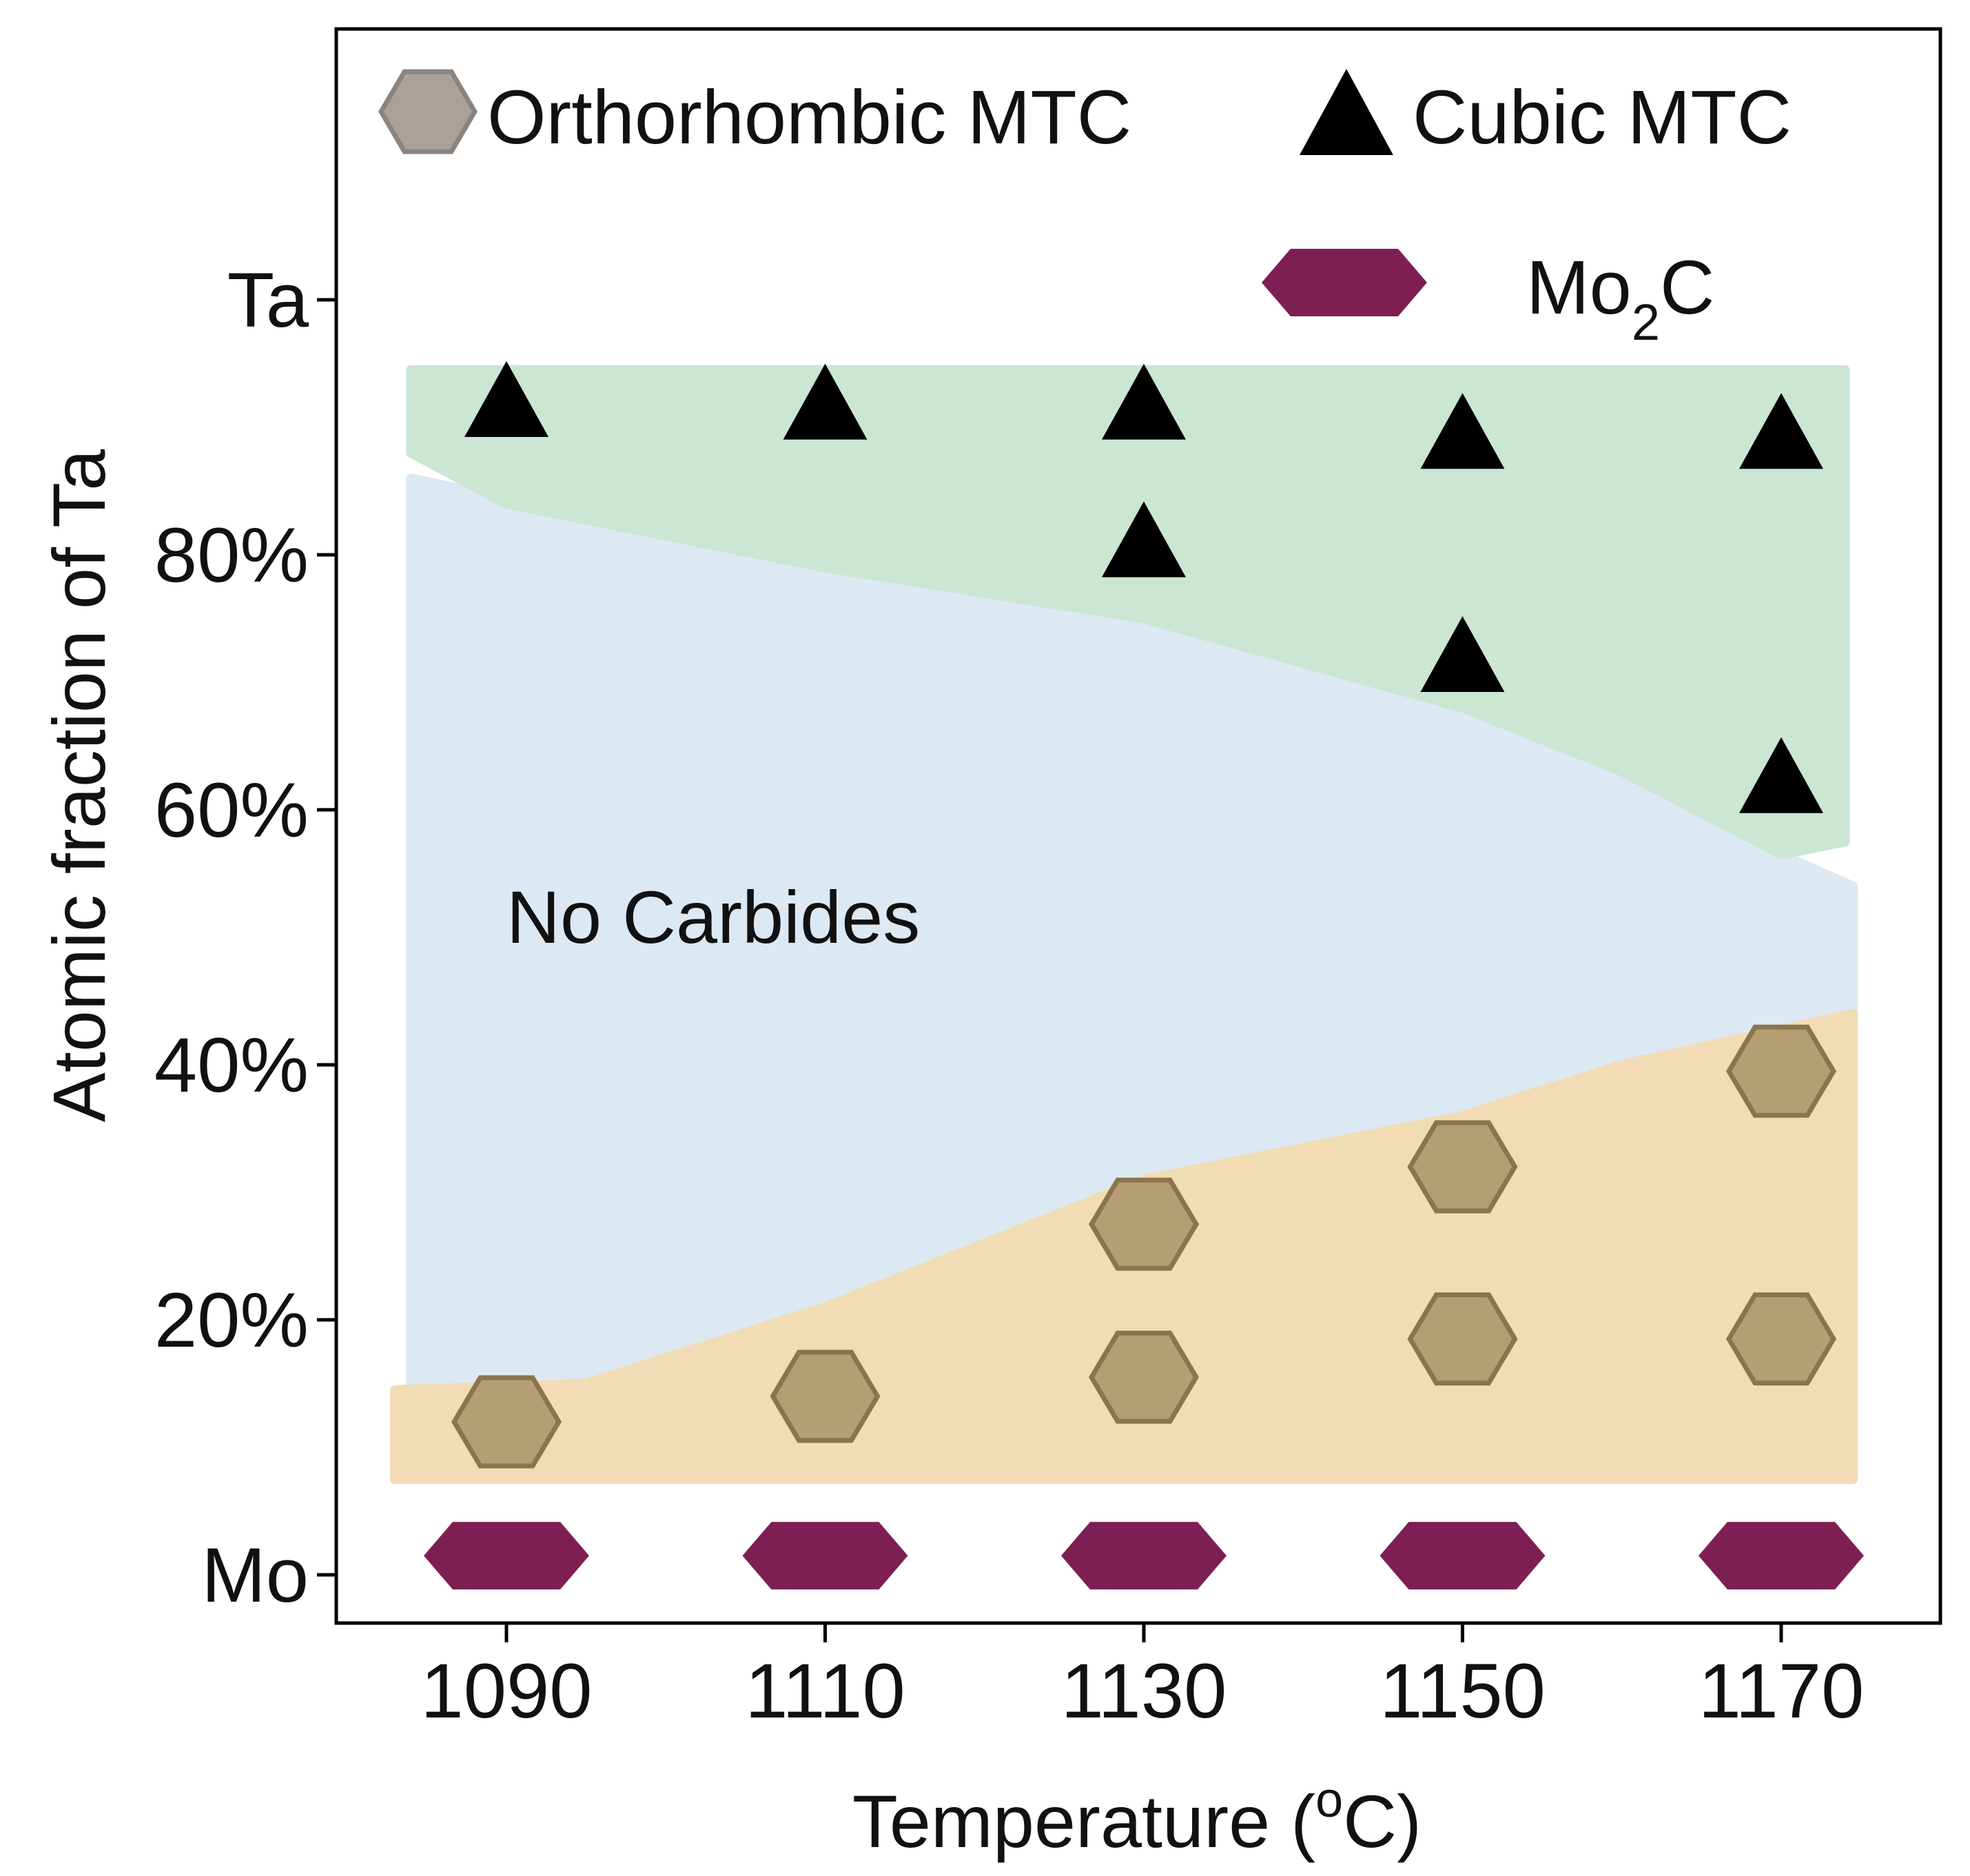  Describe the element at coordinates (255, 1575) in the screenshot. I see `y-tick-label-0: Mo` at that location.